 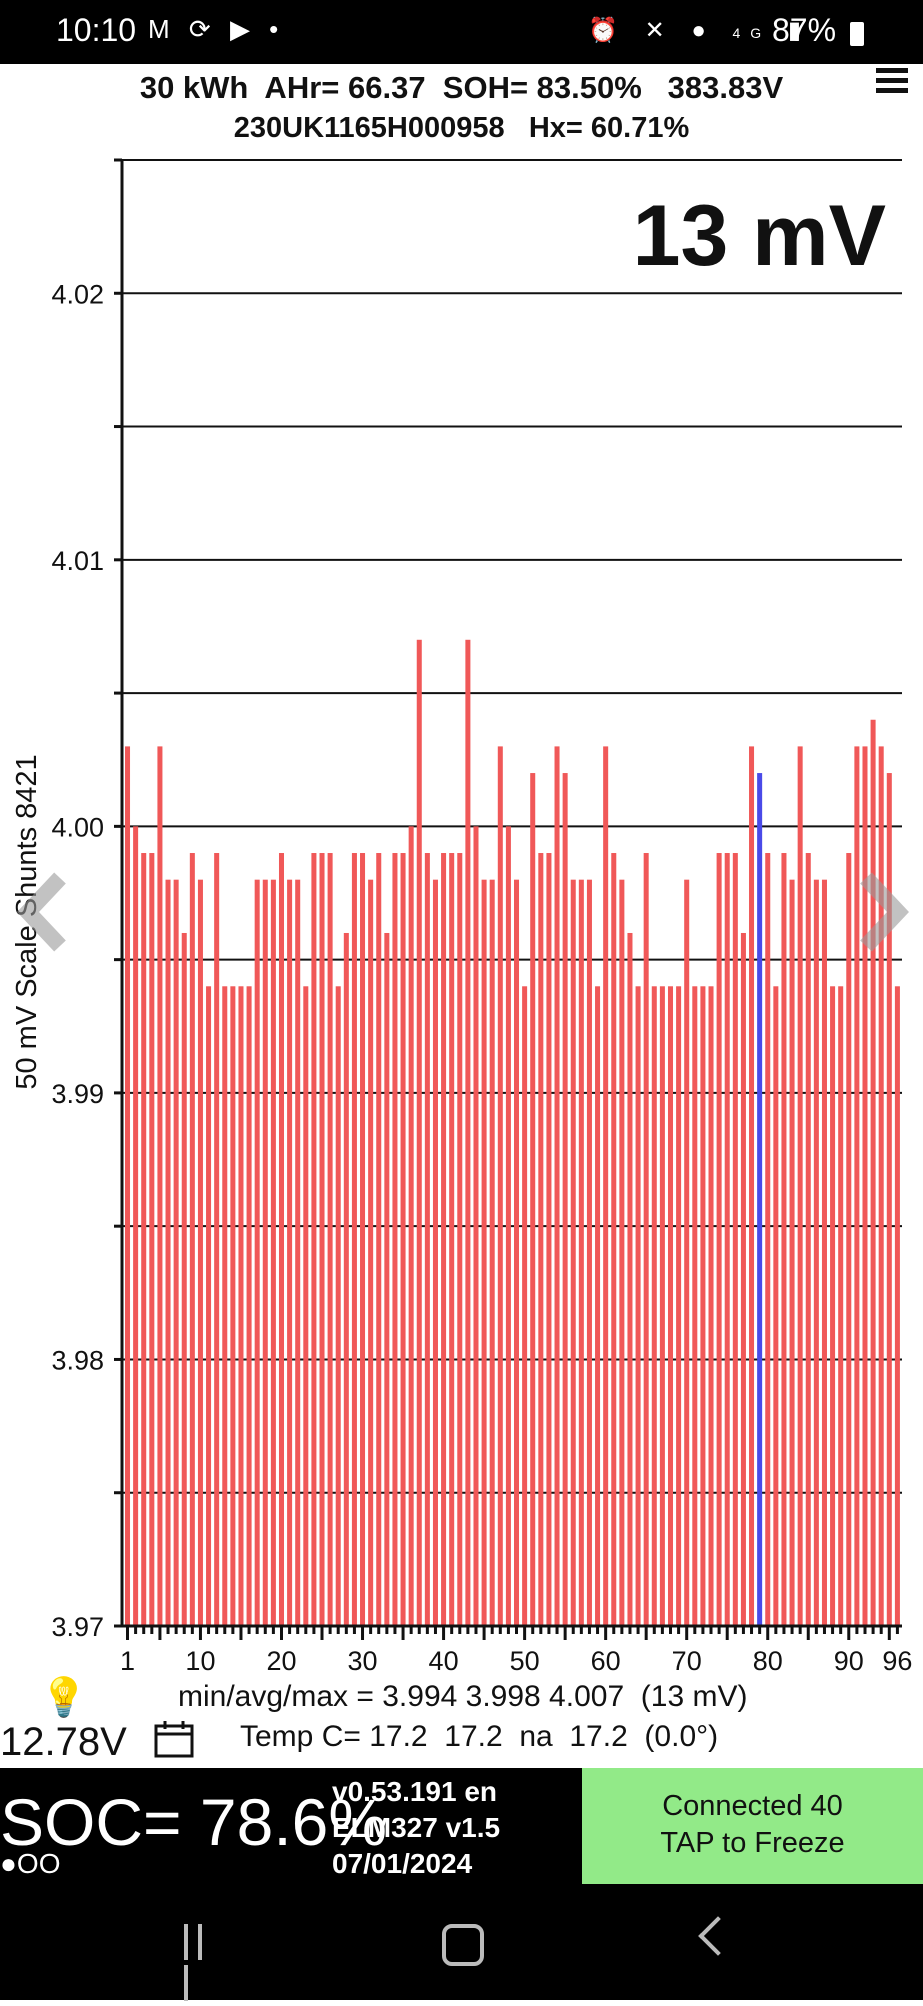 I want to click on prev-arrow-icon, so click(x=41, y=912).